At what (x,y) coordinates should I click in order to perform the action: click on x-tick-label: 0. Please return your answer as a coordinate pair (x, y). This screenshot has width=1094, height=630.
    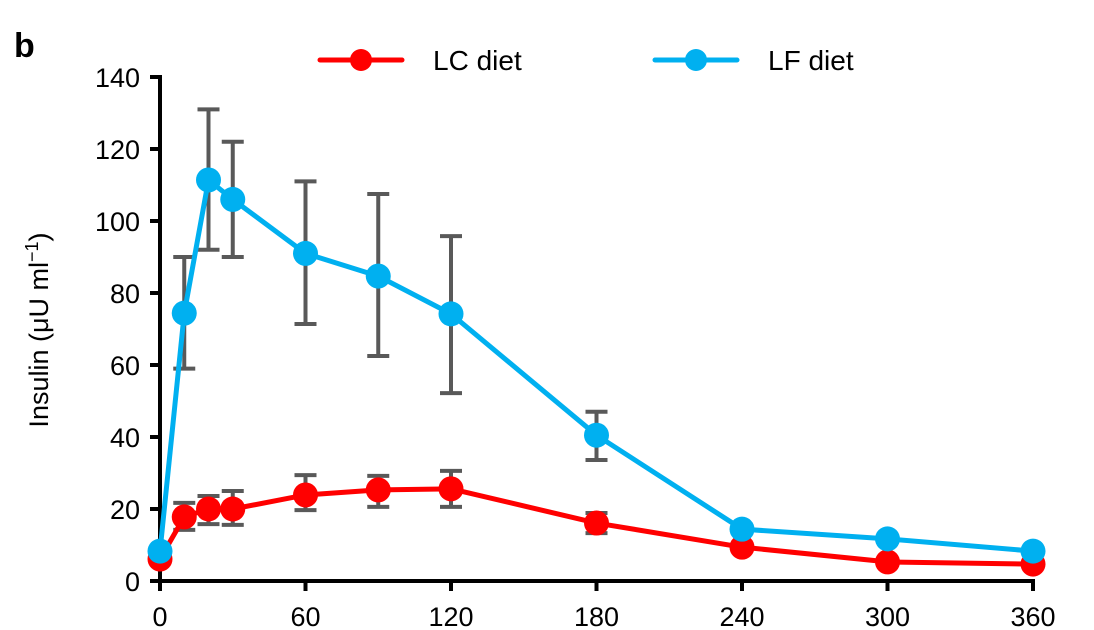
    Looking at the image, I should click on (159, 616).